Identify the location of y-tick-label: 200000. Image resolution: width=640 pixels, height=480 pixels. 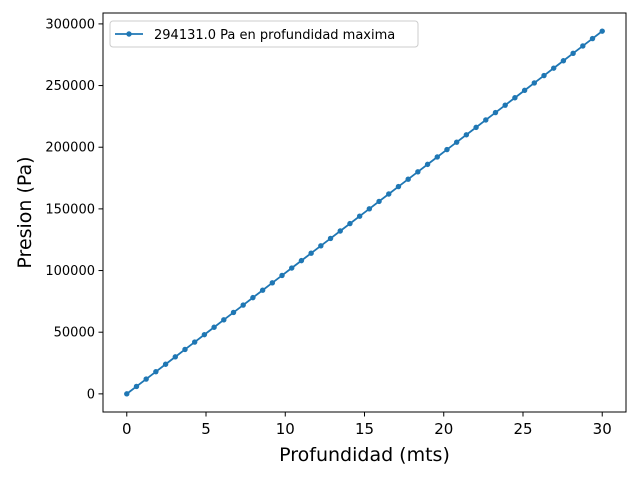
(70, 148).